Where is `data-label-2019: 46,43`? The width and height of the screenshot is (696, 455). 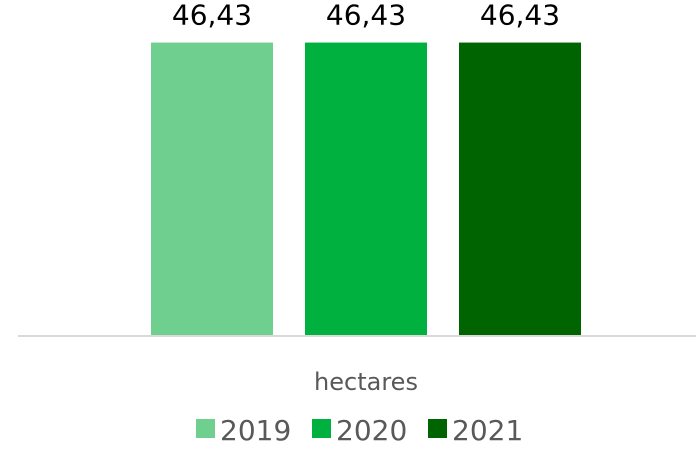 data-label-2019: 46,43 is located at coordinates (212, 16).